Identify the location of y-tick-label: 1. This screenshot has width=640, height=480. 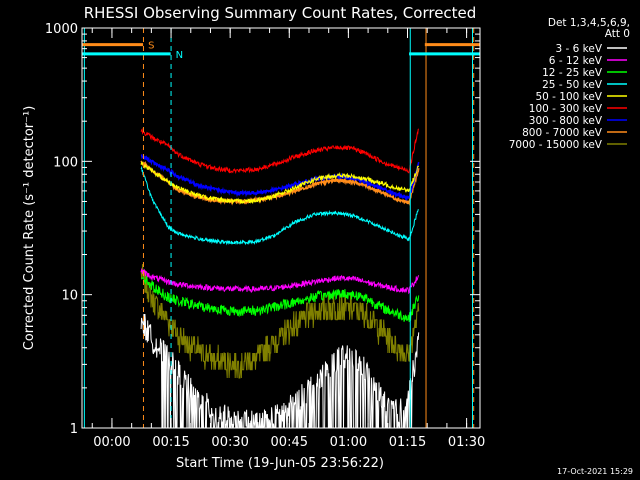
(74, 429).